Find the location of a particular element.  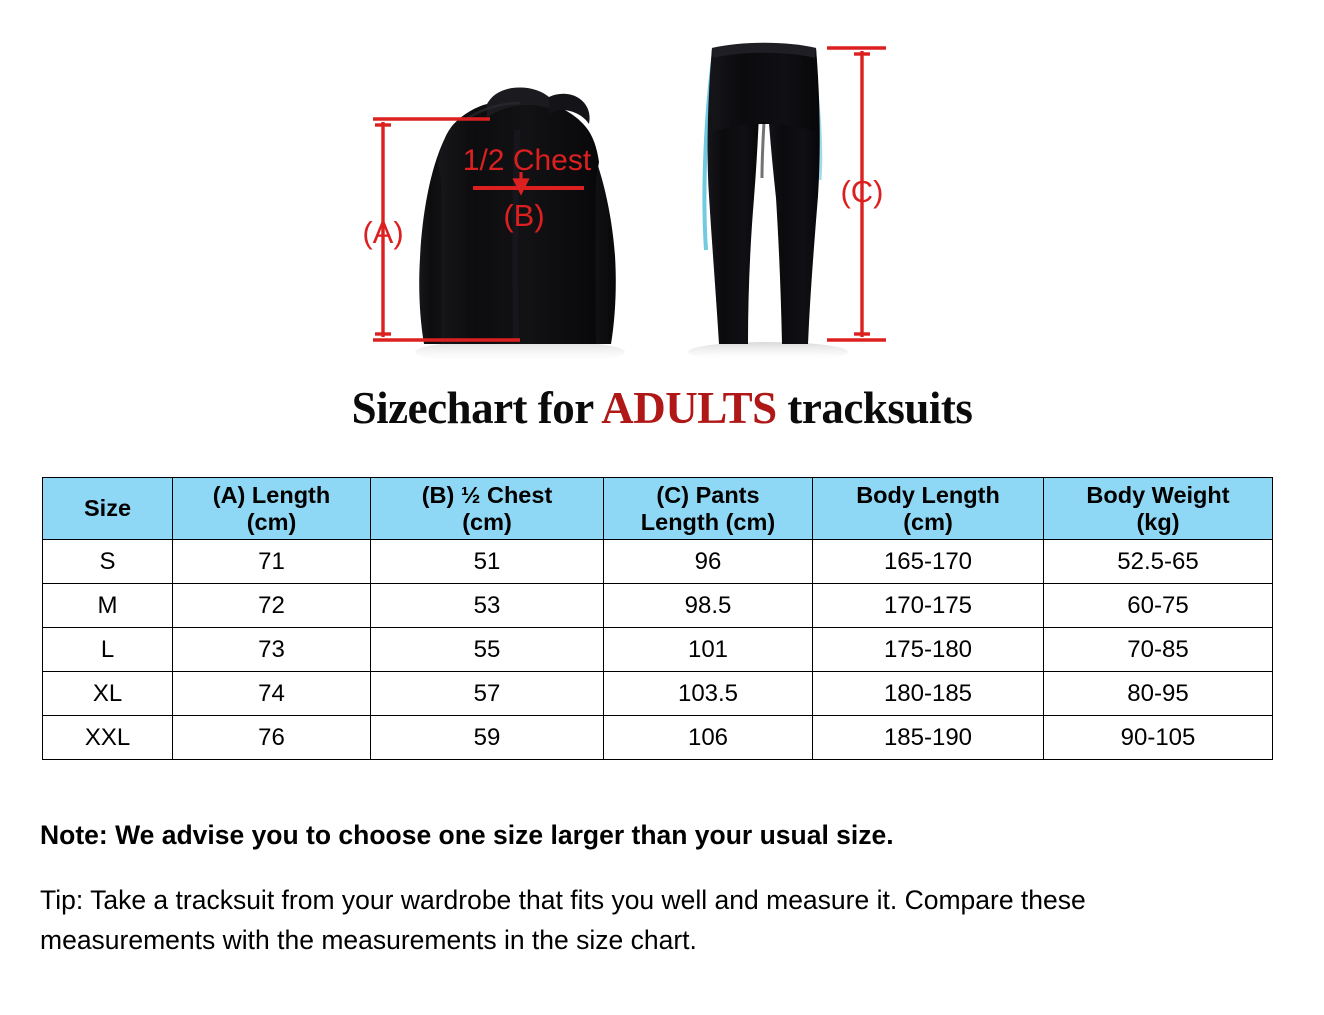

column-header-pants-length: (C) Pants Length (cm) is located at coordinates (708, 508).